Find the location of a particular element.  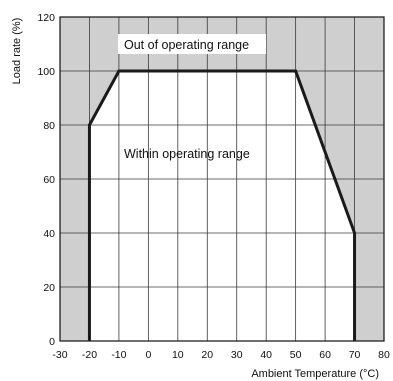

out-of-range-label-group: Out of operating range is located at coordinates (192, 44).